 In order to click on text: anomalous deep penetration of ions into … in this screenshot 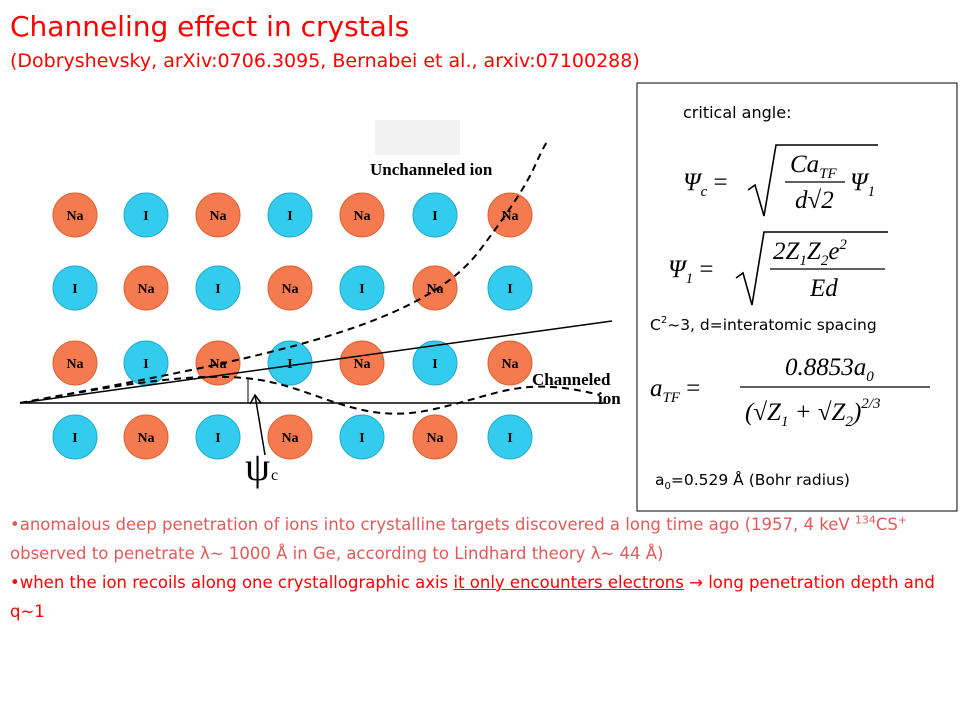, I will do `click(437, 524)`.